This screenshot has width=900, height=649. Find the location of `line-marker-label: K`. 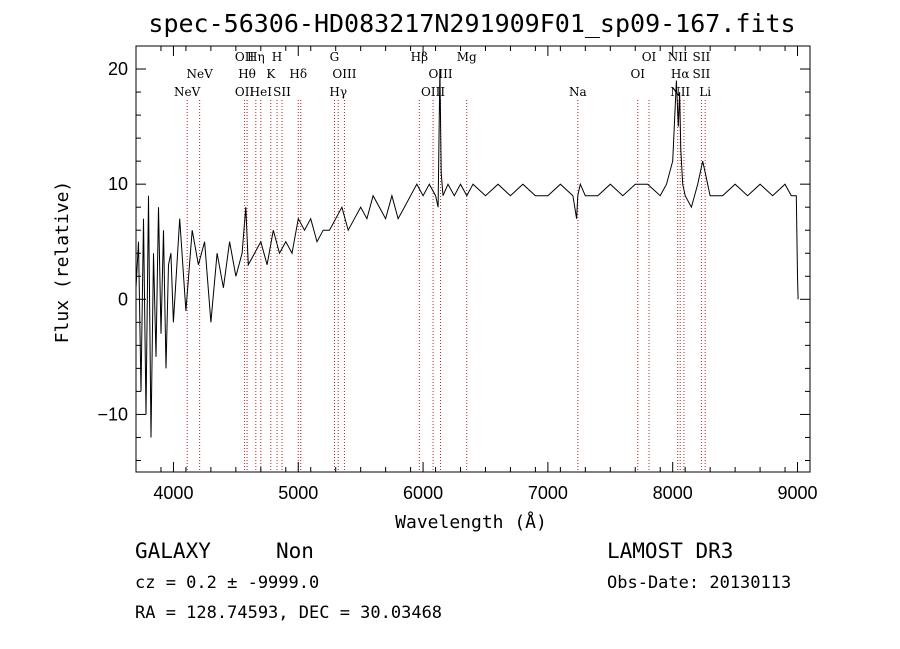

line-marker-label: K is located at coordinates (271, 74).